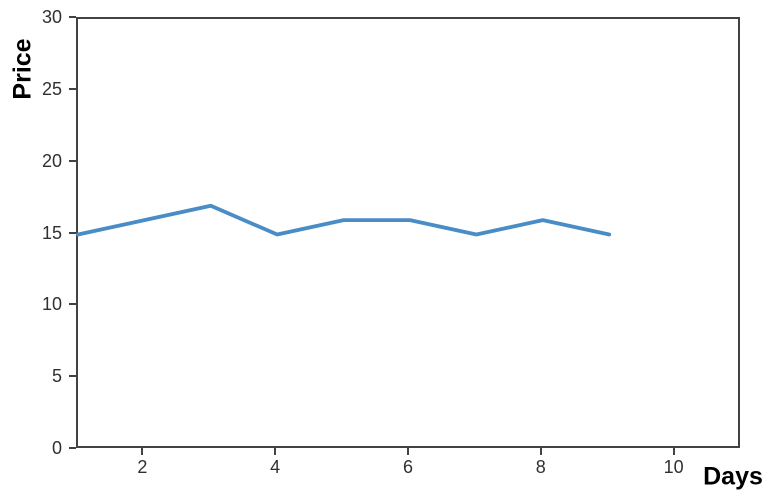 Image resolution: width=768 pixels, height=495 pixels. Describe the element at coordinates (51, 88) in the screenshot. I see `y-tick-label: 25` at that location.